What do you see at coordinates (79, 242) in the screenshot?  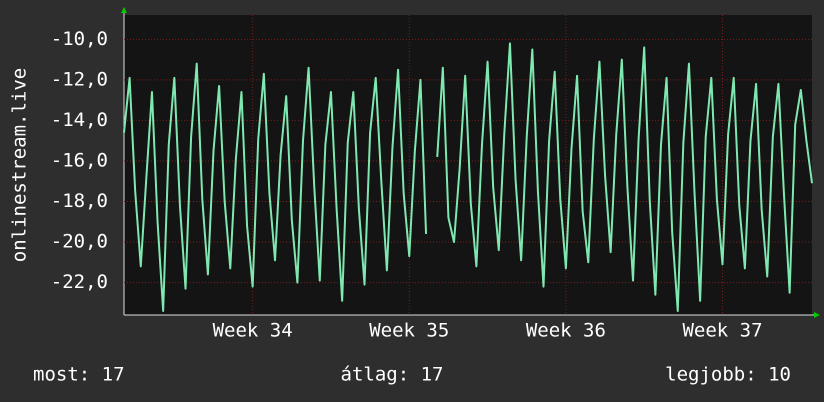 I see `y-tick-label: -20,0` at bounding box center [79, 242].